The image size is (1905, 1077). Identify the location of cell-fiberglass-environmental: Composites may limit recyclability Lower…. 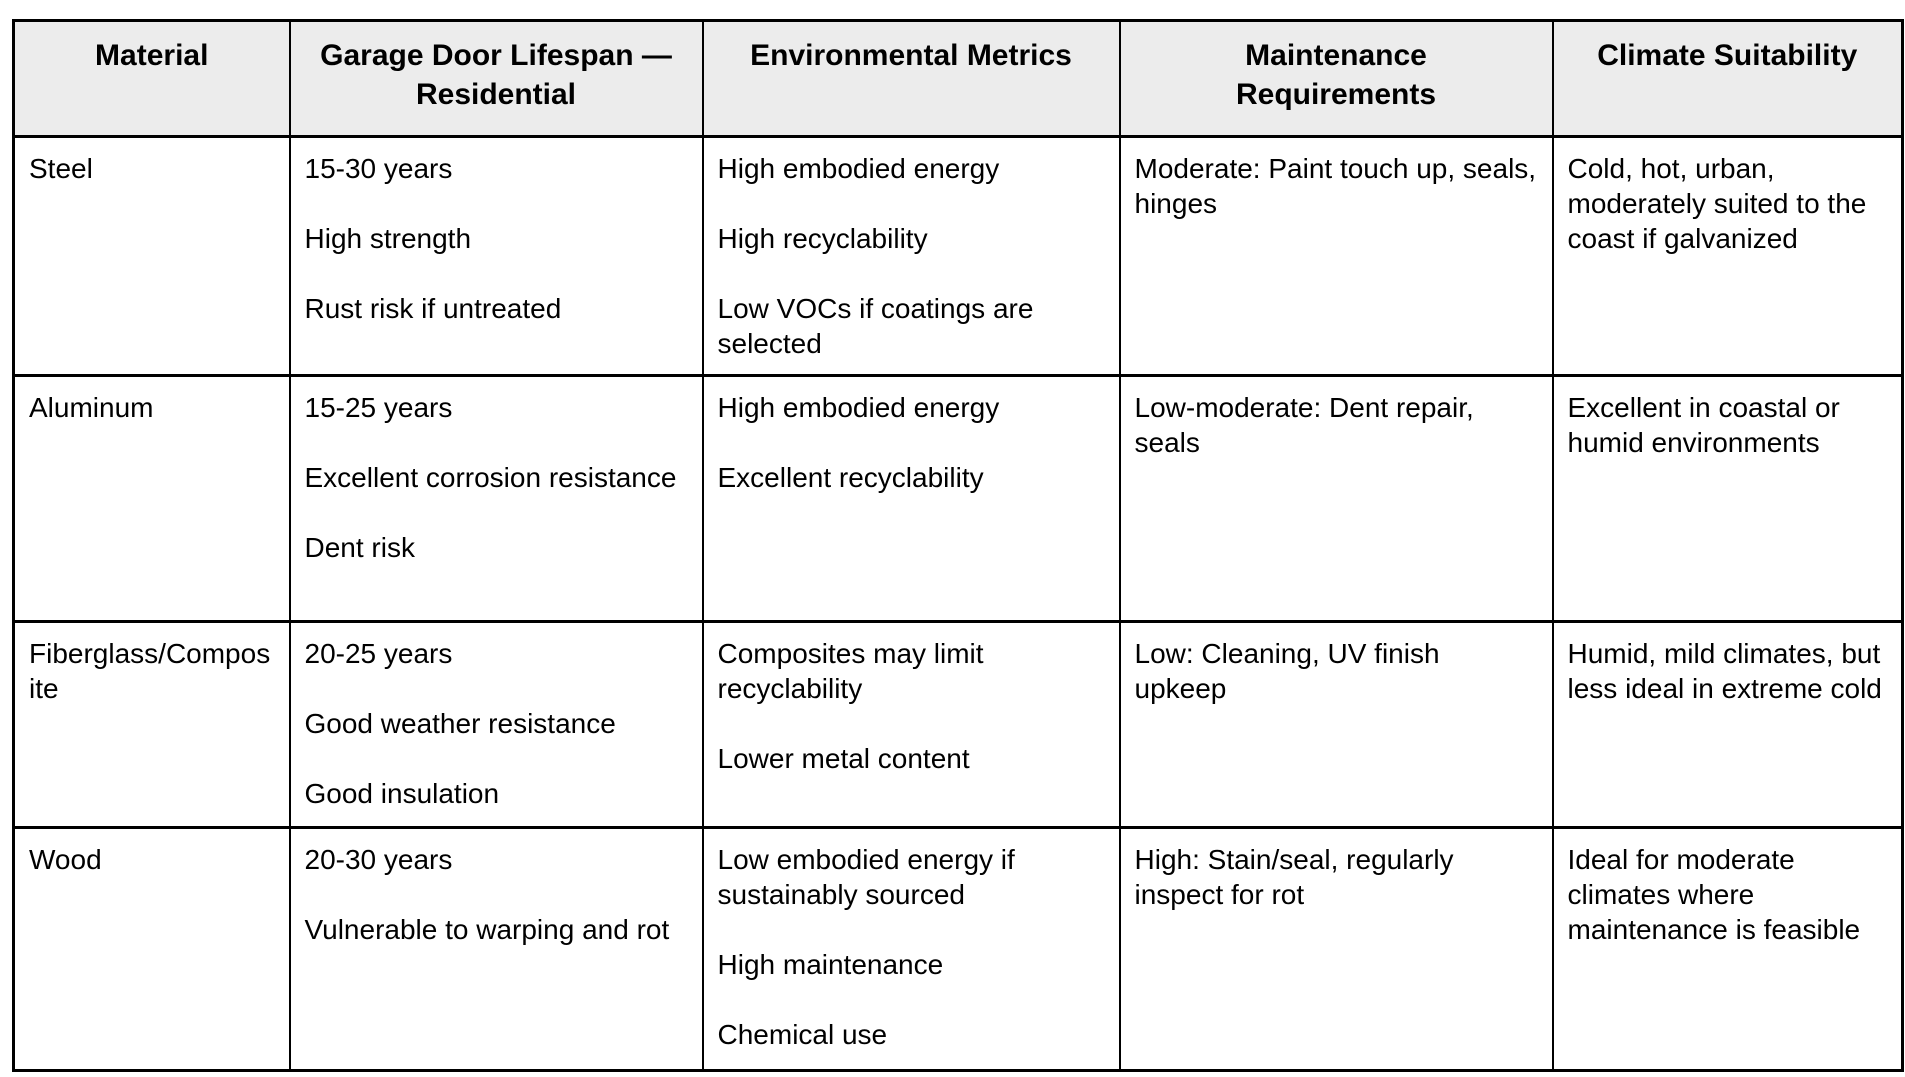
(911, 724).